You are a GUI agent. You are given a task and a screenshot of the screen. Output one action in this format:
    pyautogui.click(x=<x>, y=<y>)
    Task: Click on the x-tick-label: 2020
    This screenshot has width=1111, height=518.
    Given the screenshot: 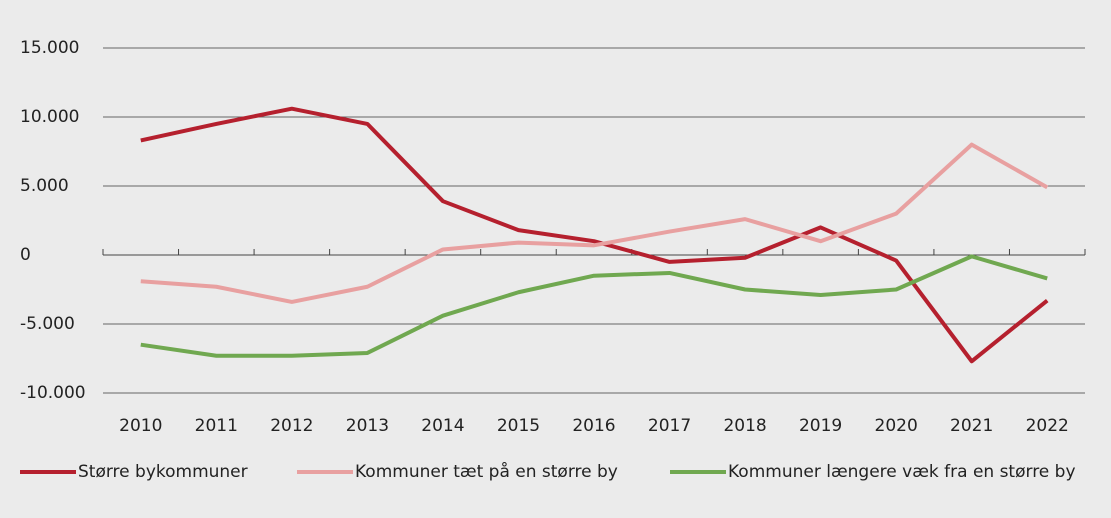 What is the action you would take?
    pyautogui.click(x=896, y=426)
    